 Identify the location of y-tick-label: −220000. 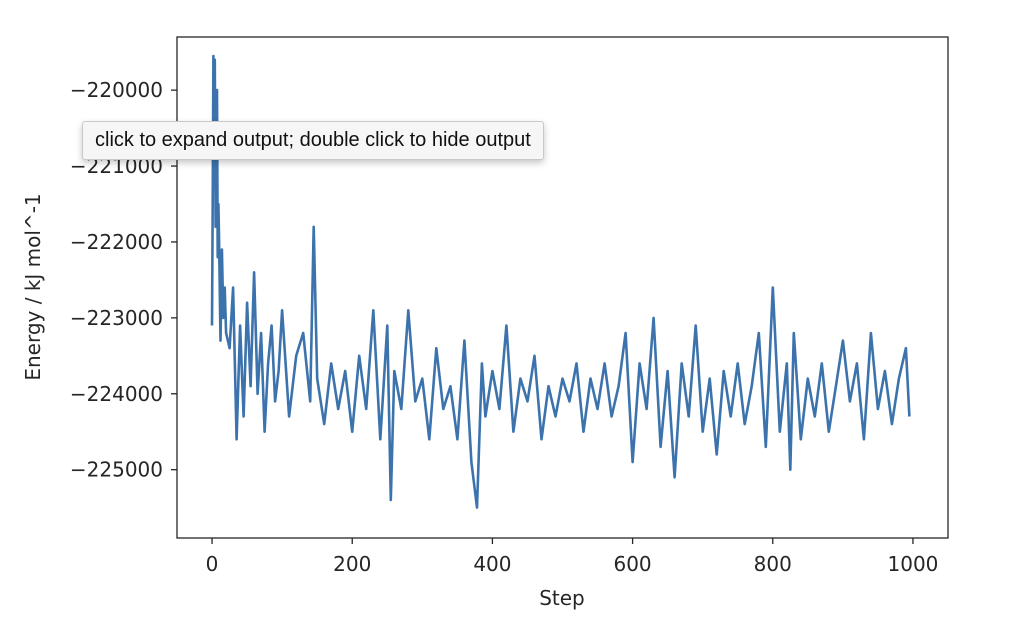
(116, 90).